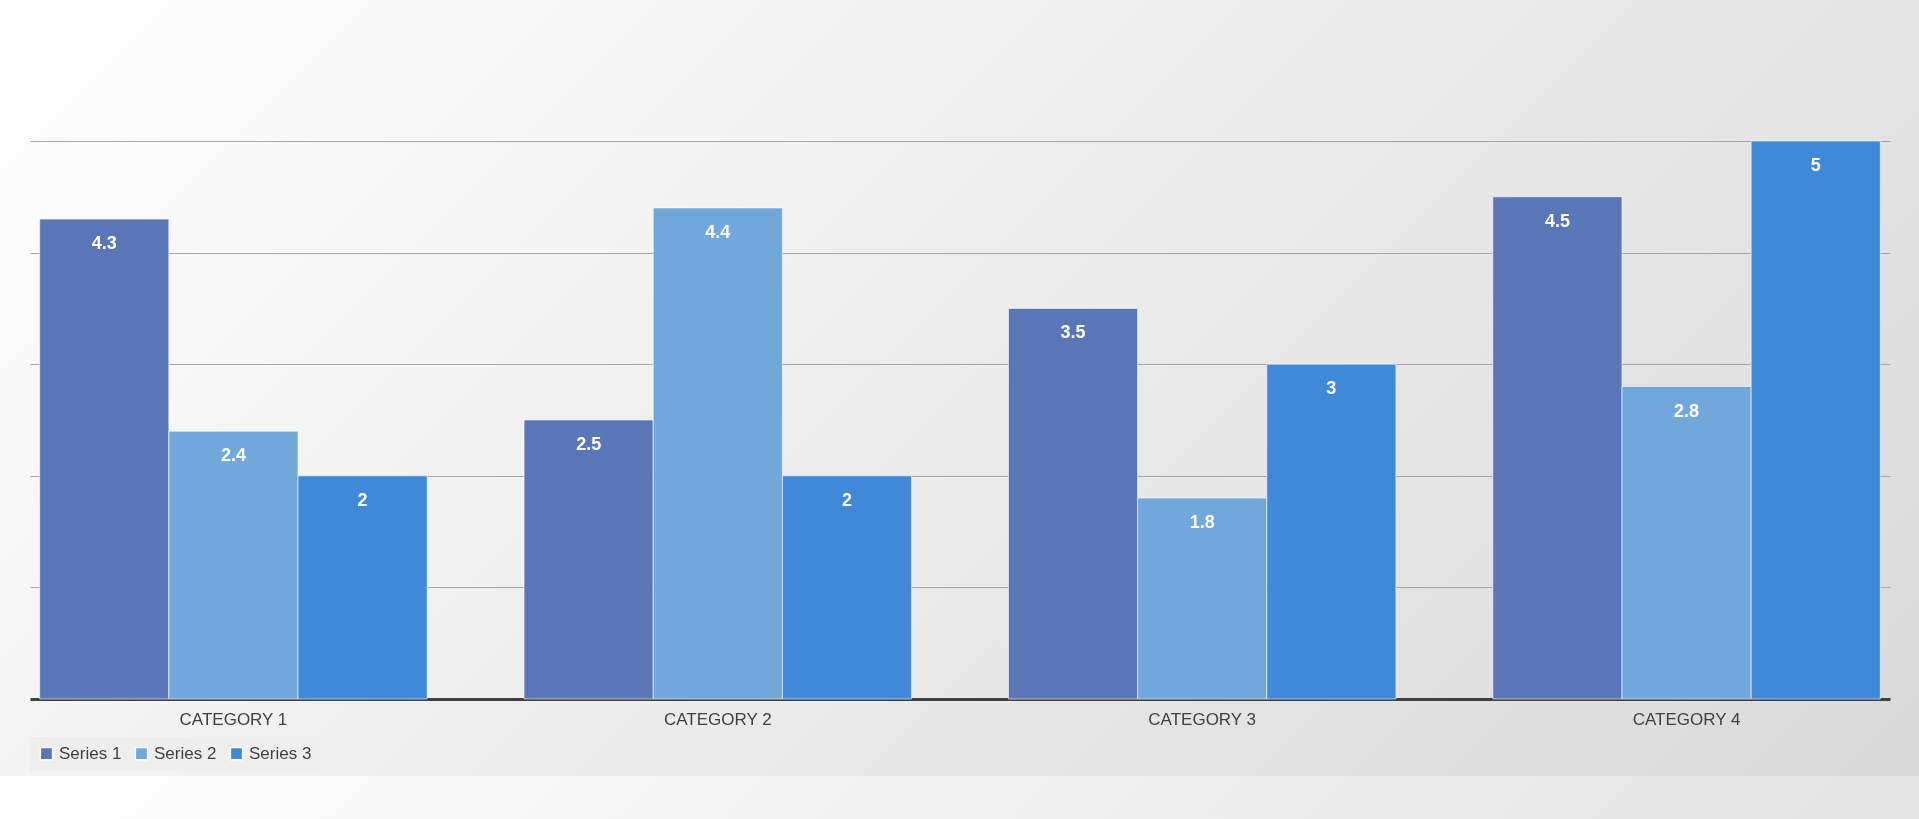 The height and width of the screenshot is (819, 1919). Describe the element at coordinates (1202, 719) in the screenshot. I see `x-tick-label: CATEGORY 3` at that location.